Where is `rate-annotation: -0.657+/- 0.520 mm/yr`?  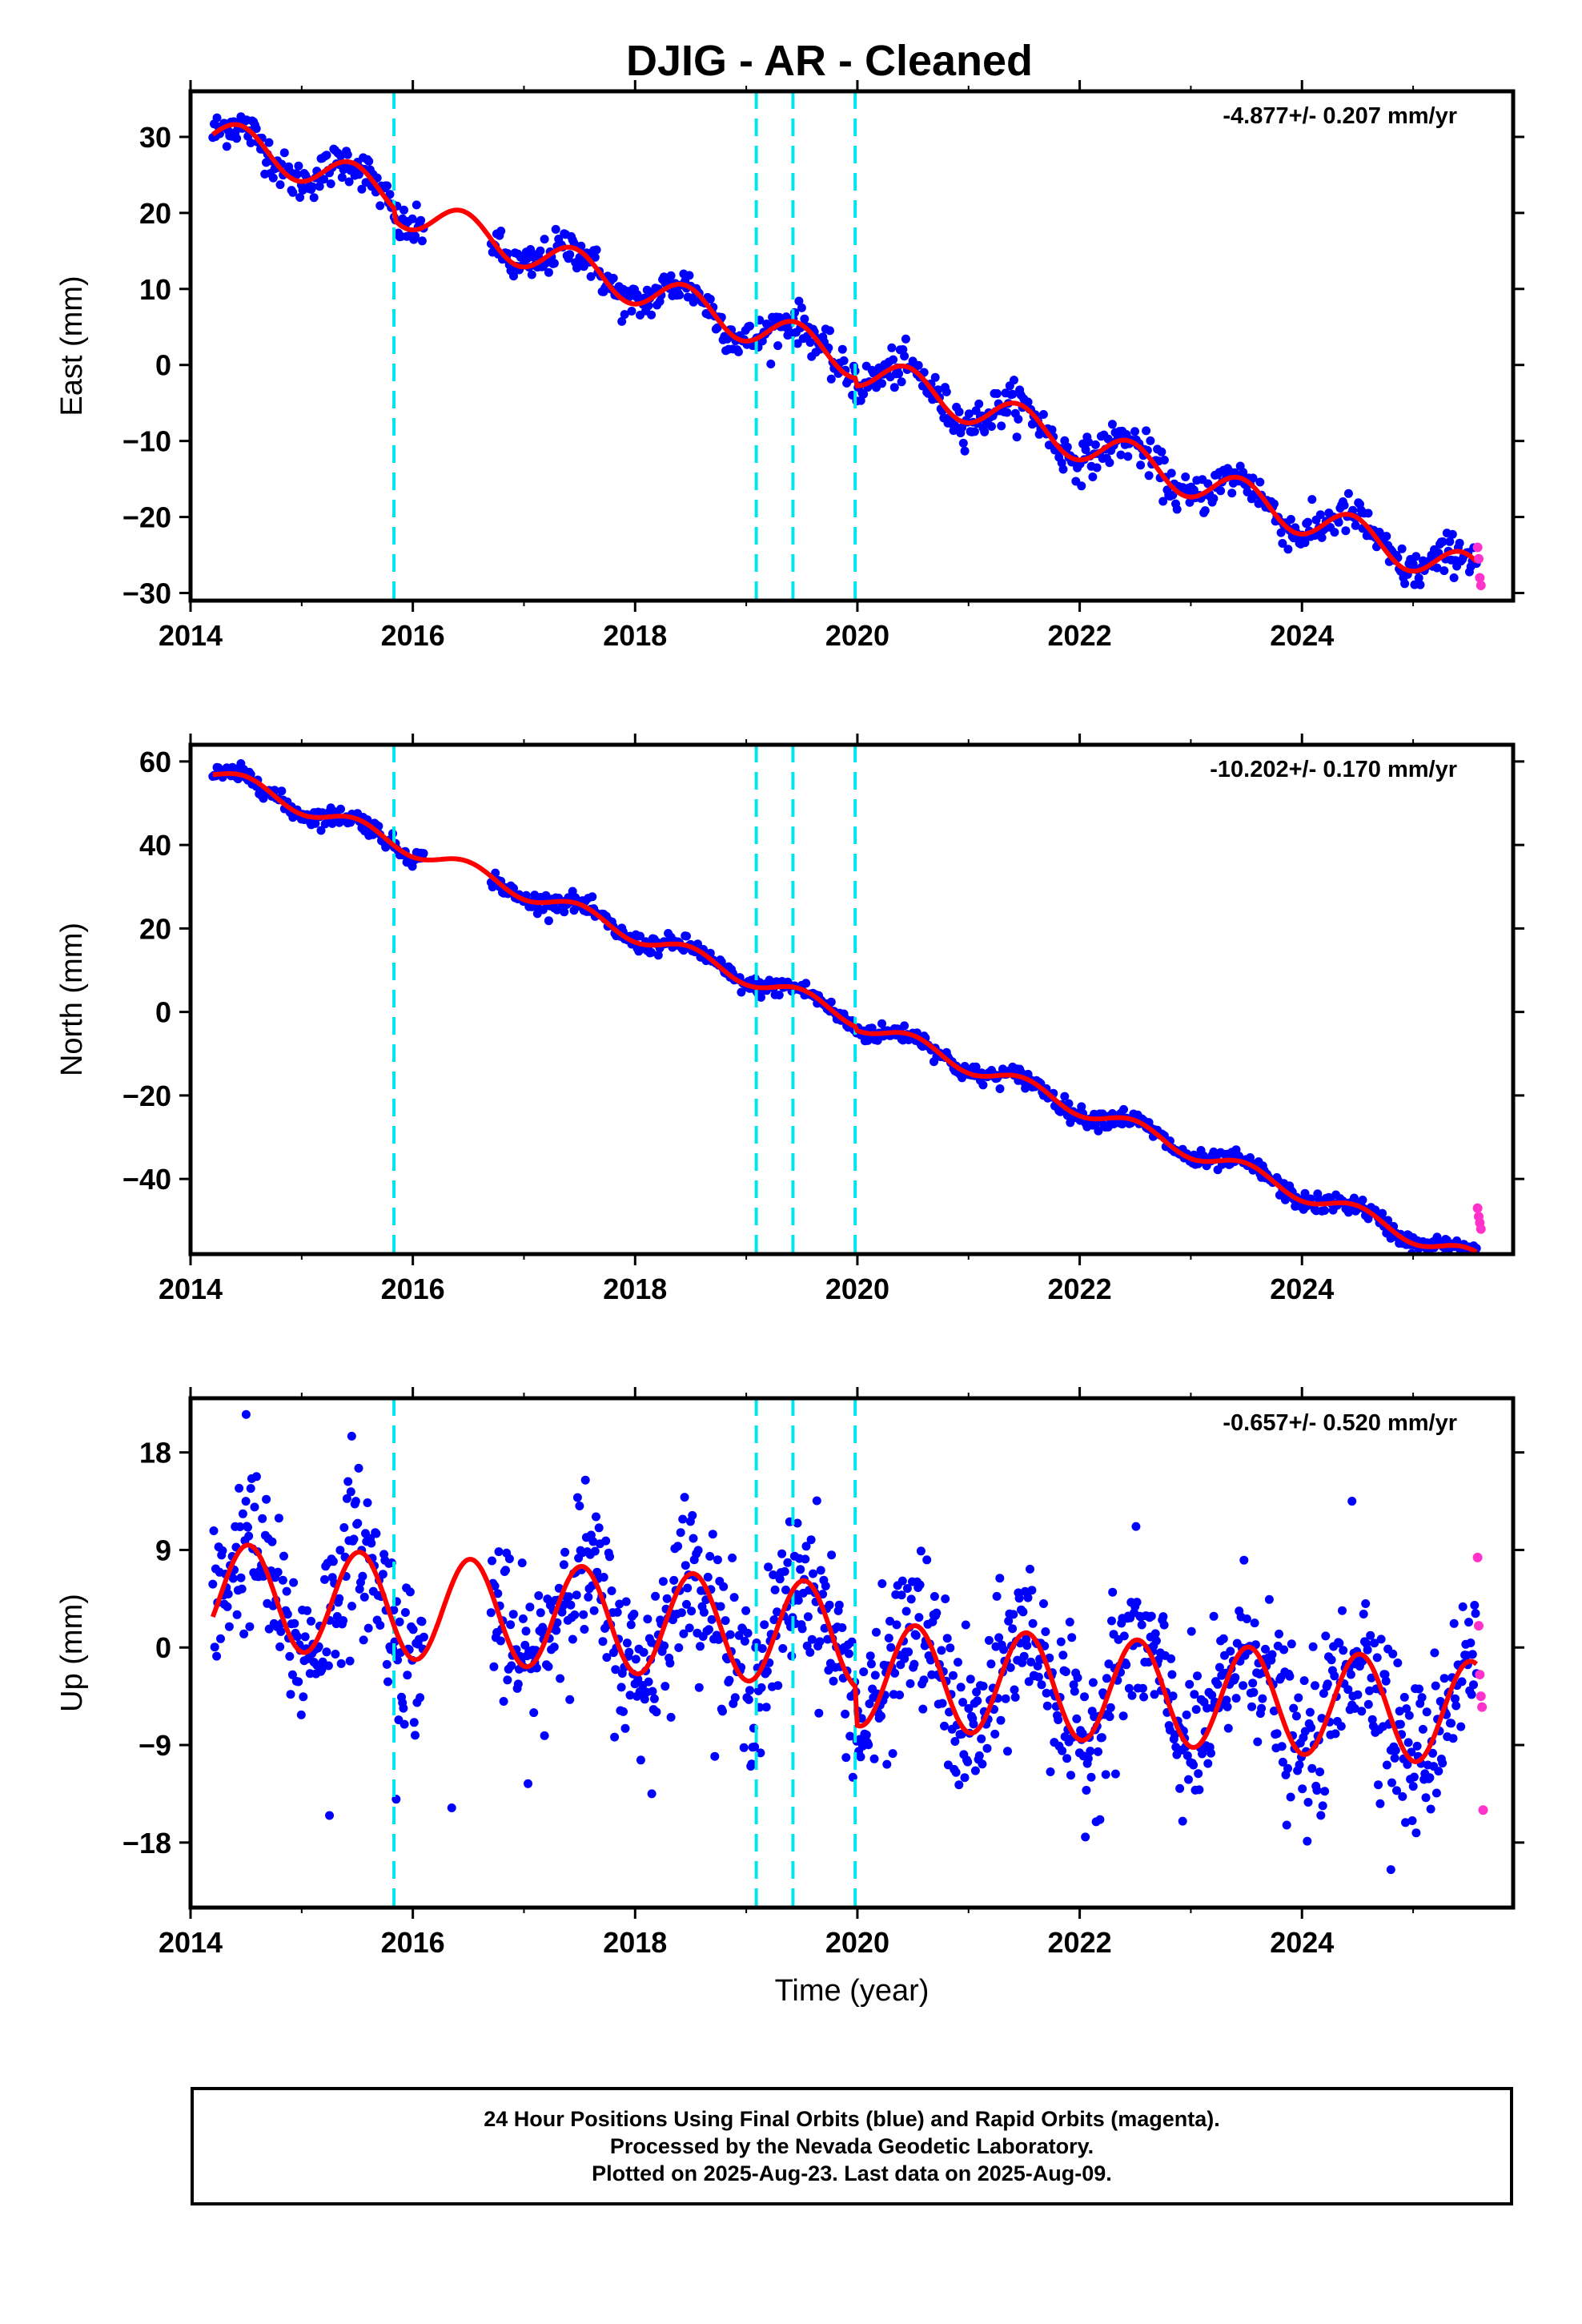 rate-annotation: -0.657+/- 0.520 mm/yr is located at coordinates (1340, 1423).